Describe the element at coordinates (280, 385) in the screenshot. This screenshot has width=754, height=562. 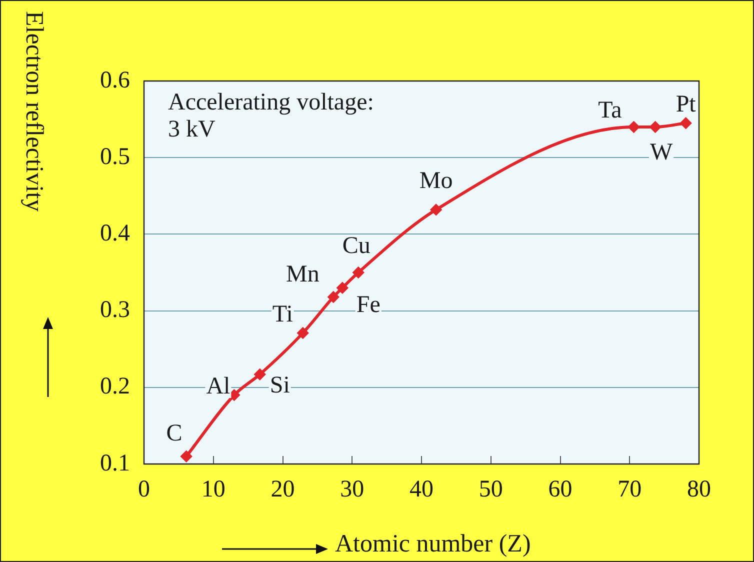
I see `annotation: Si` at that location.